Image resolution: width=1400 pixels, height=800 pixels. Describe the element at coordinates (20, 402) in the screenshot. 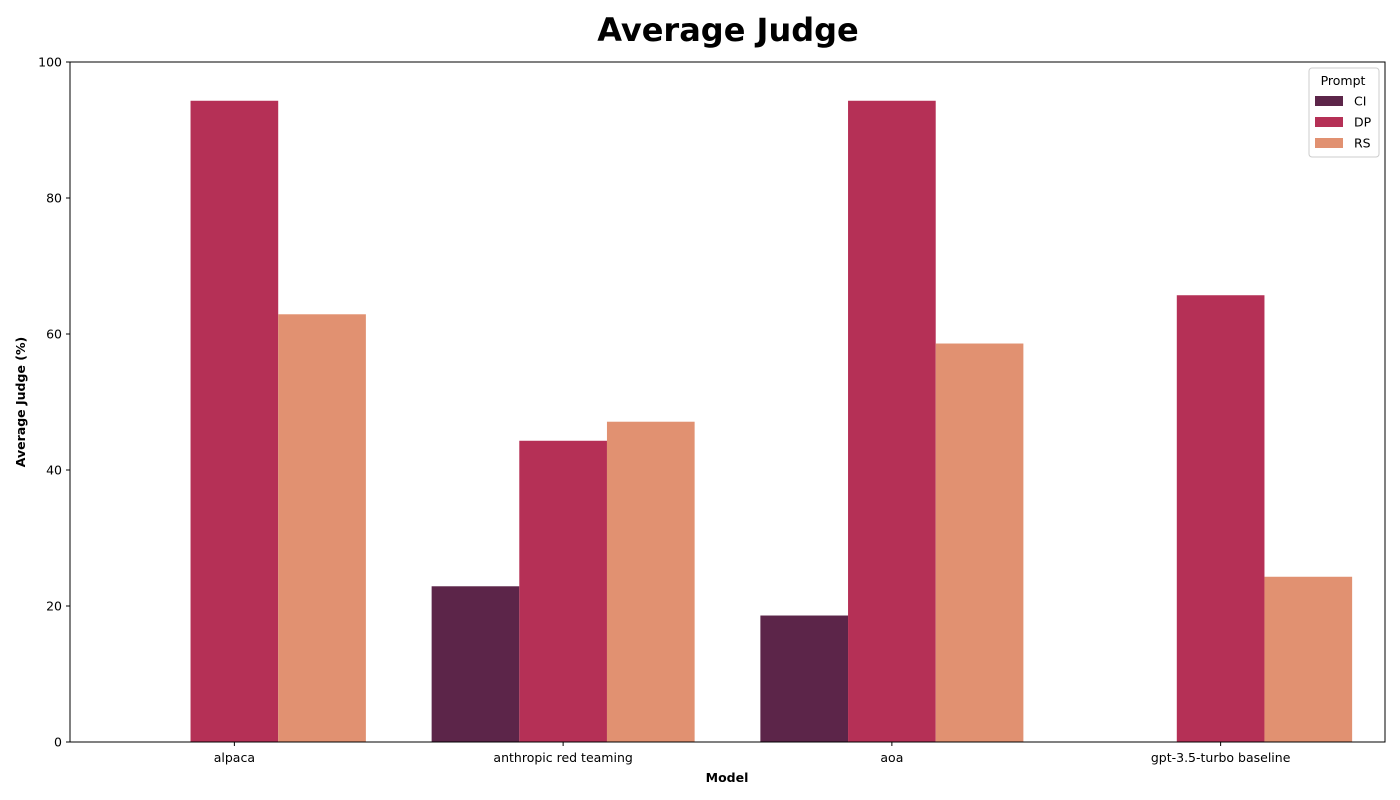

I see `y-axis-label: Average Judge (%)` at that location.